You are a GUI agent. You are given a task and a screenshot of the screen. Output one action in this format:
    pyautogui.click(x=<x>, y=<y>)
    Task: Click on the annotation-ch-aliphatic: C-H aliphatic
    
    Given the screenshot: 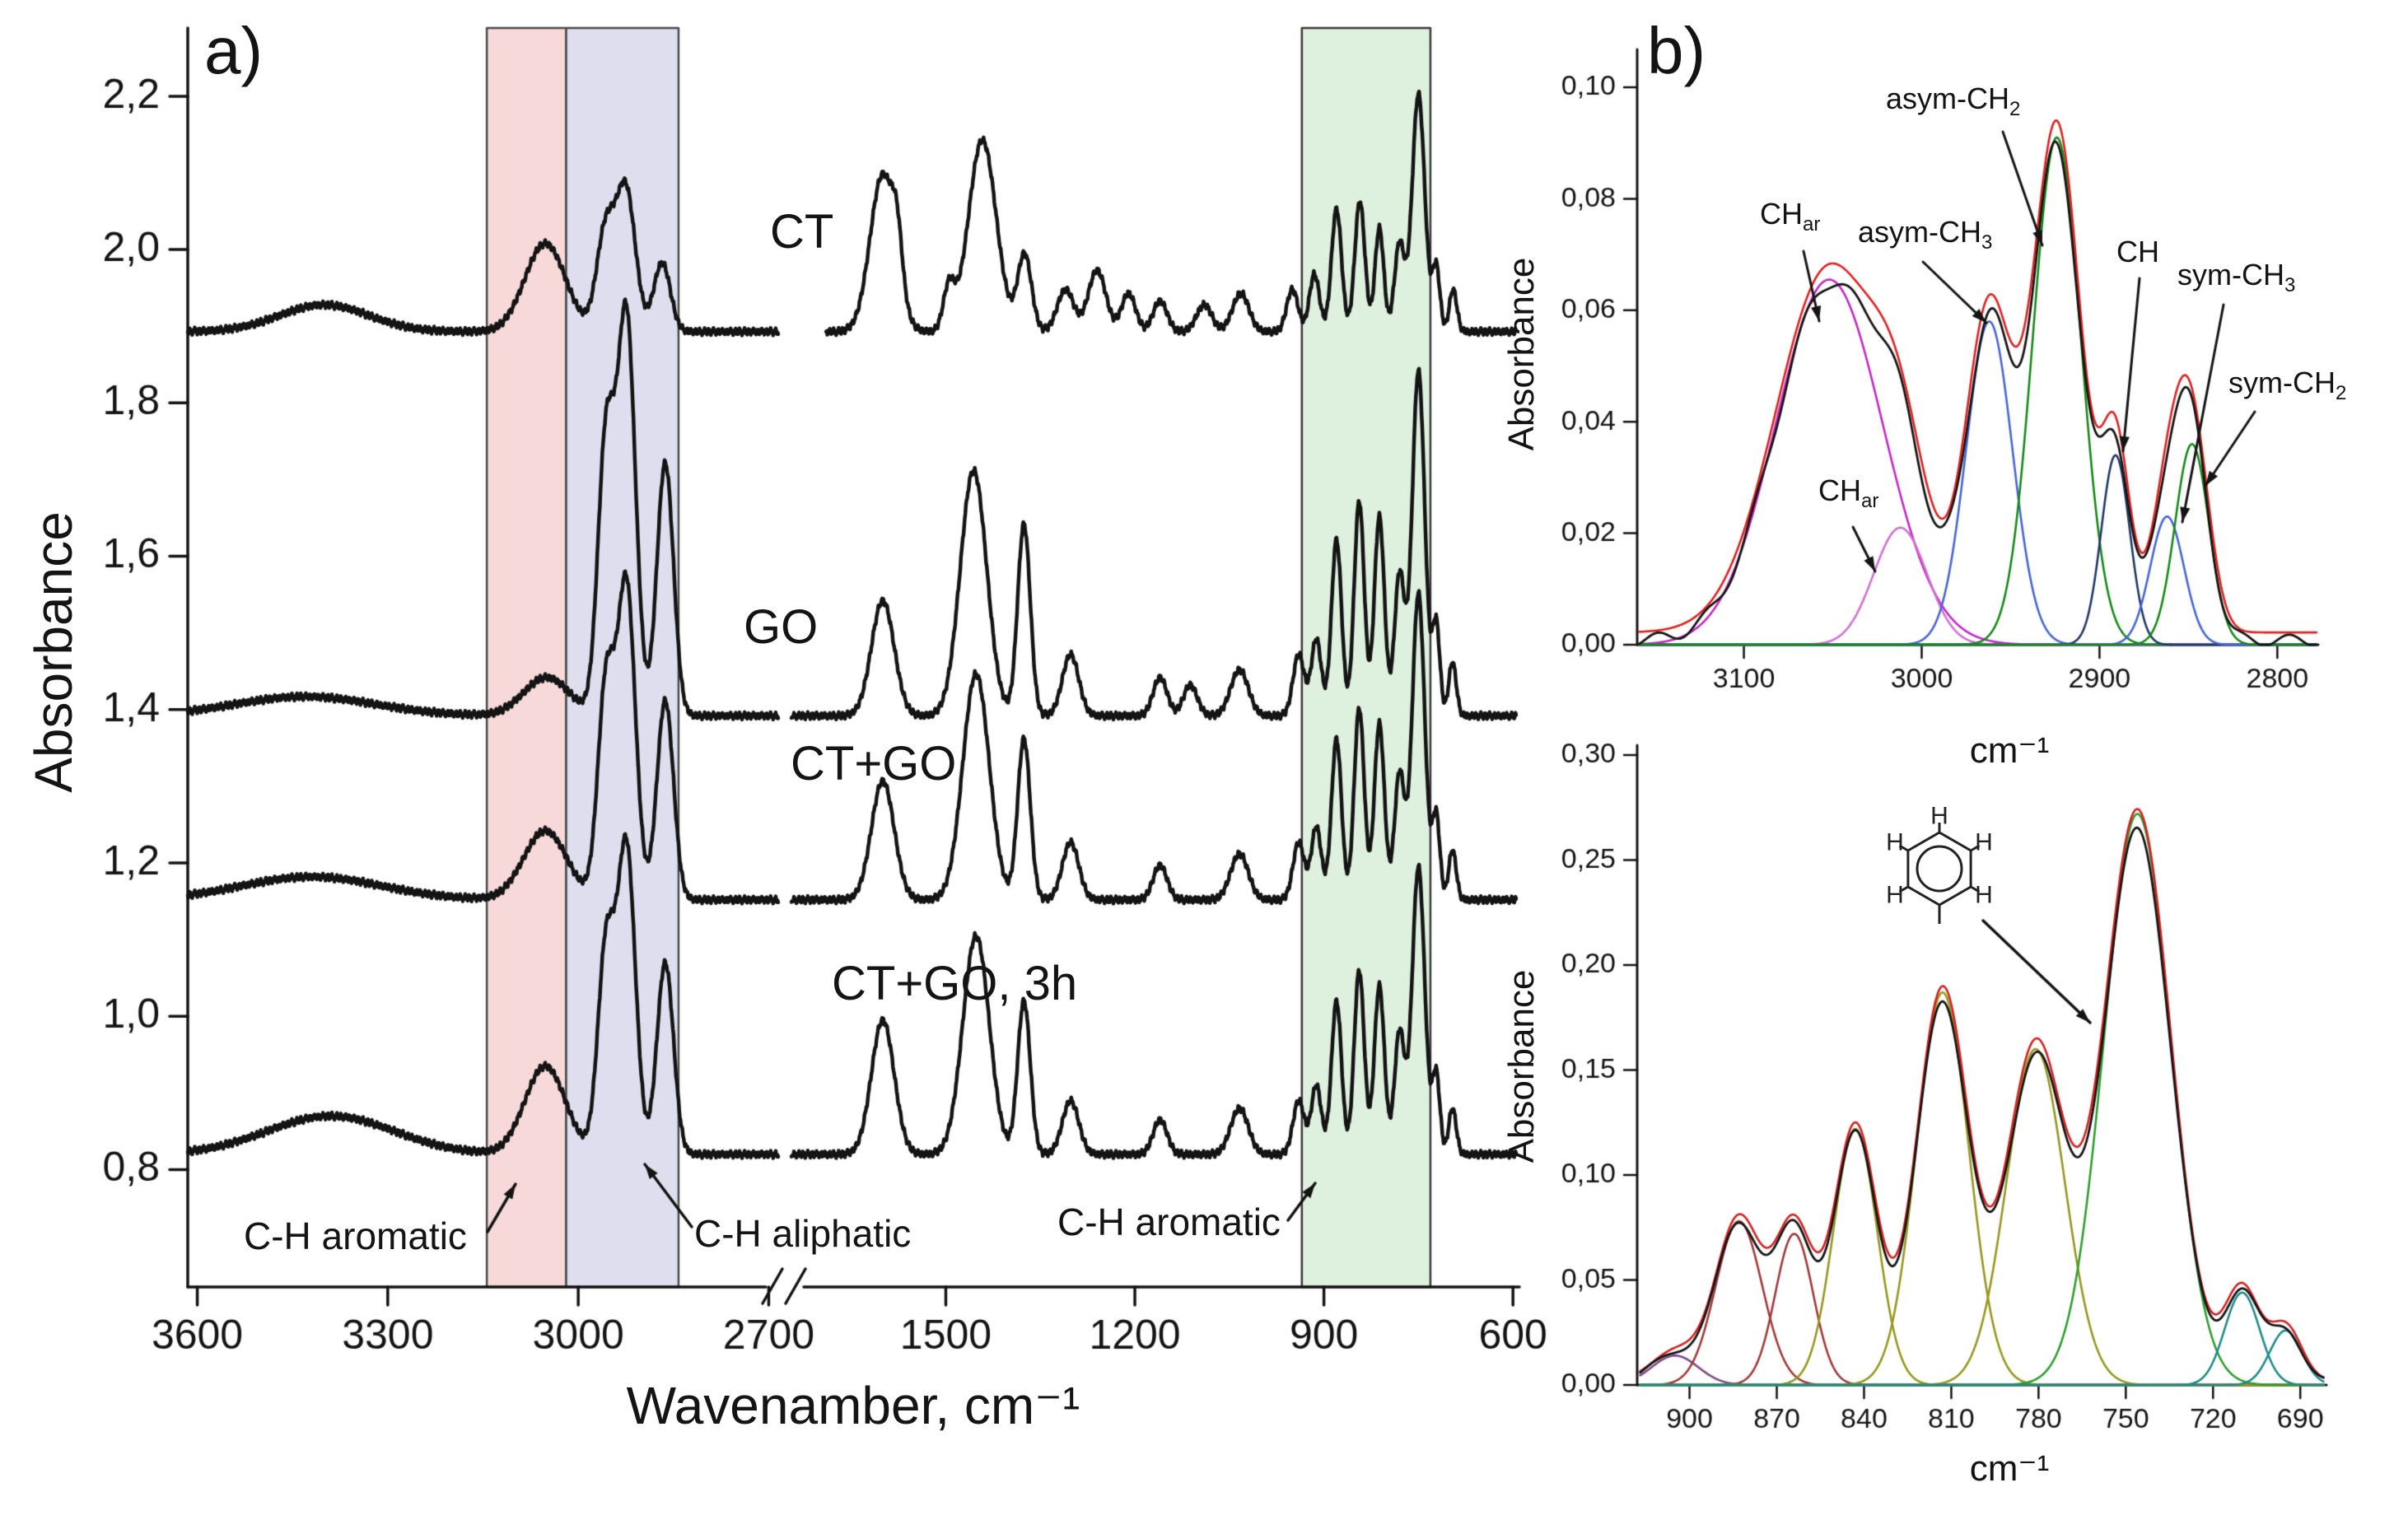 What is the action you would take?
    pyautogui.click(x=803, y=1233)
    